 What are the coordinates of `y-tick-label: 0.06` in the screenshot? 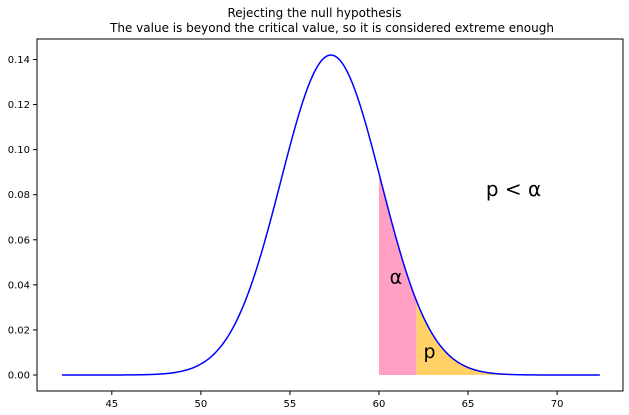 It's located at (19, 240).